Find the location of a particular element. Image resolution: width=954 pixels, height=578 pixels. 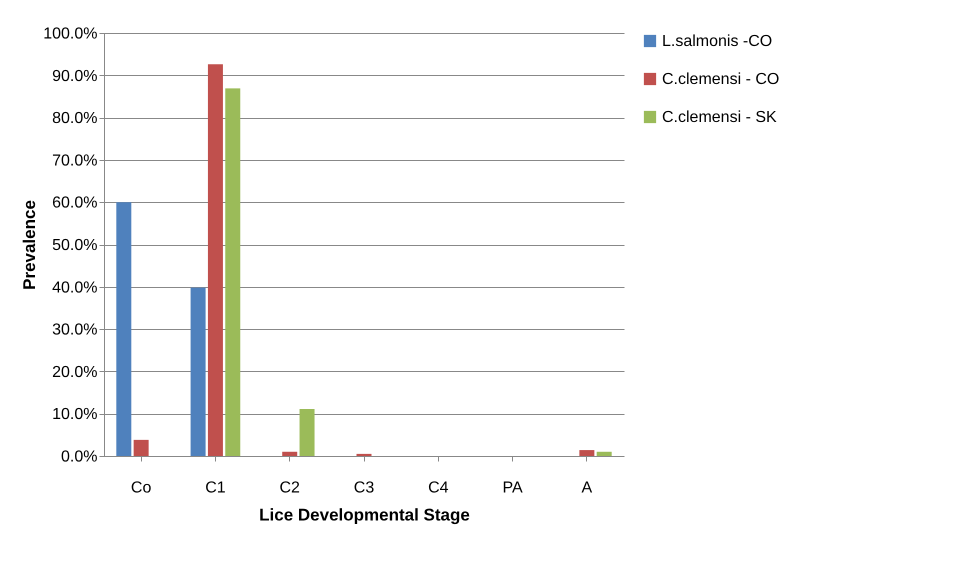

x-tick-label: C4 is located at coordinates (438, 488).